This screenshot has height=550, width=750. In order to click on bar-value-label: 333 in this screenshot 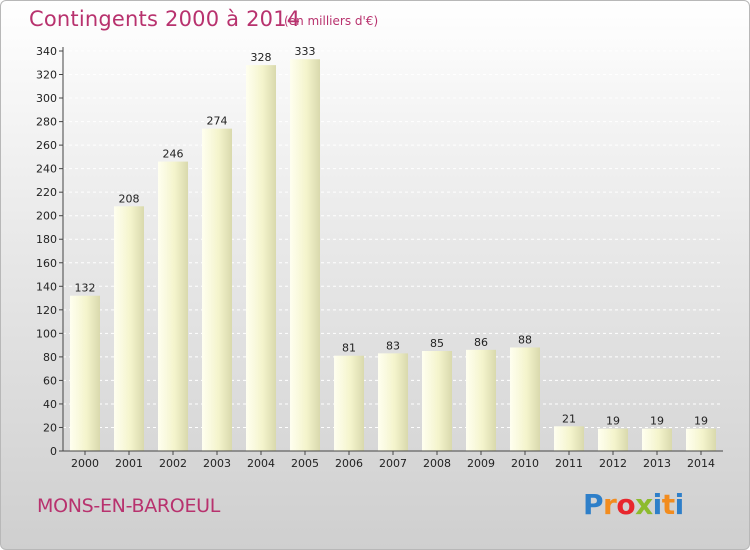, I will do `click(305, 51)`.